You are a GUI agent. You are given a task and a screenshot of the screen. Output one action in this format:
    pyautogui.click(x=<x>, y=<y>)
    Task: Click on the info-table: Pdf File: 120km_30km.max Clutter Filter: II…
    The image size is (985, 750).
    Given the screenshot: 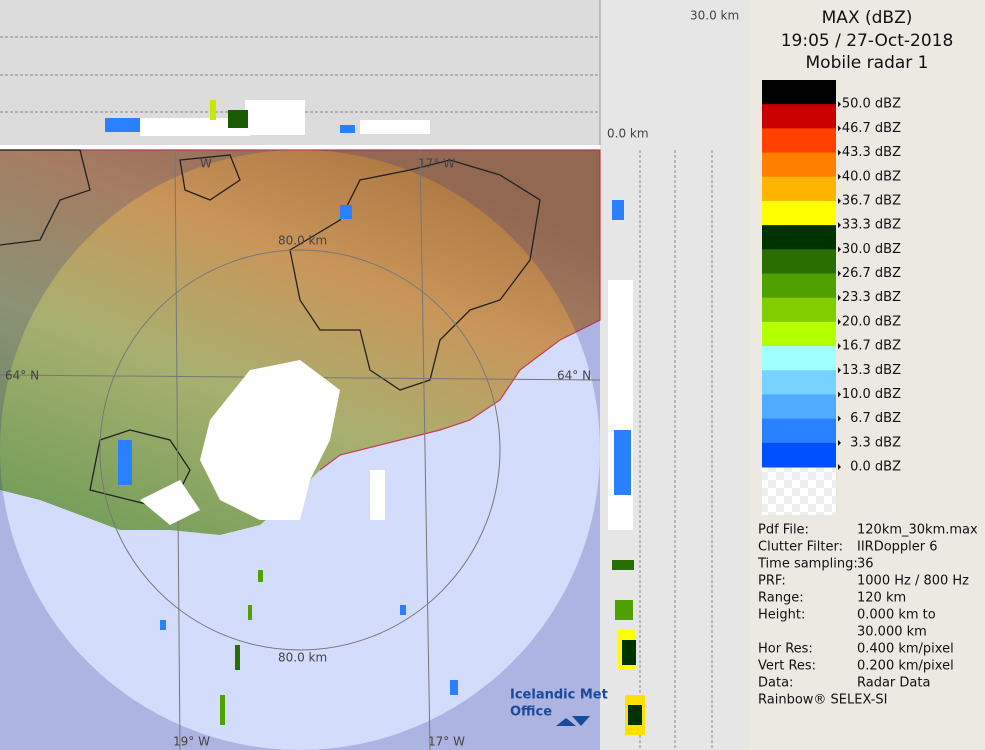 What is the action you would take?
    pyautogui.click(x=867, y=607)
    